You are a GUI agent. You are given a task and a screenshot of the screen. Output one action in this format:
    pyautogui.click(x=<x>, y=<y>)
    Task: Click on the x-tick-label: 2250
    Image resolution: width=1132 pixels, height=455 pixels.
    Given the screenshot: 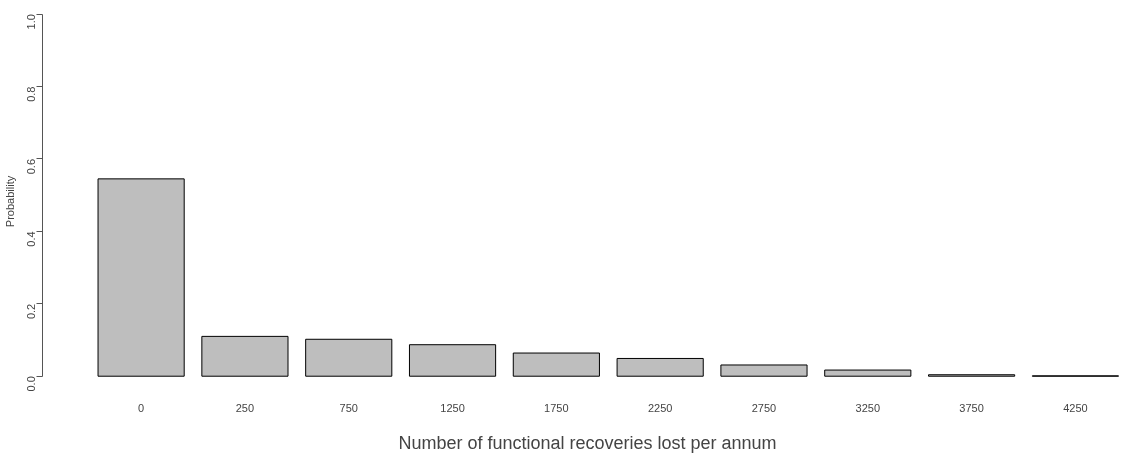 What is the action you would take?
    pyautogui.click(x=660, y=407)
    